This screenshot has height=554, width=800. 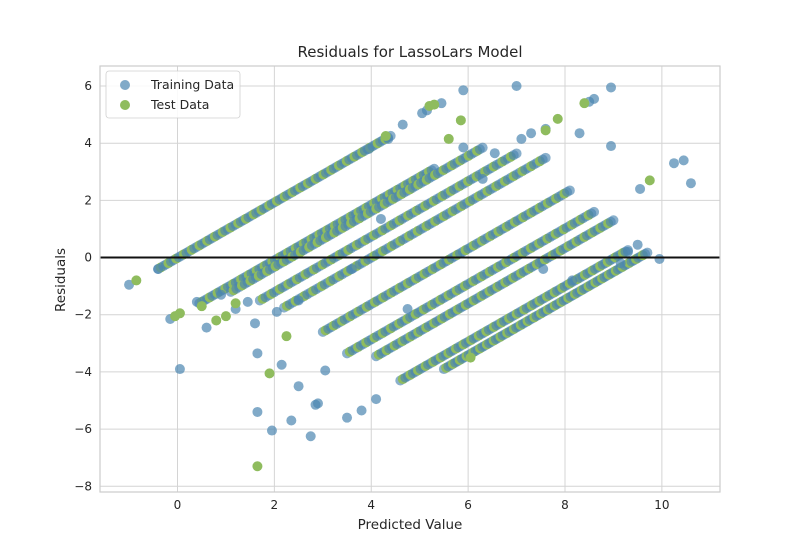 I want to click on legend-label-training: Training Data, so click(x=192, y=84).